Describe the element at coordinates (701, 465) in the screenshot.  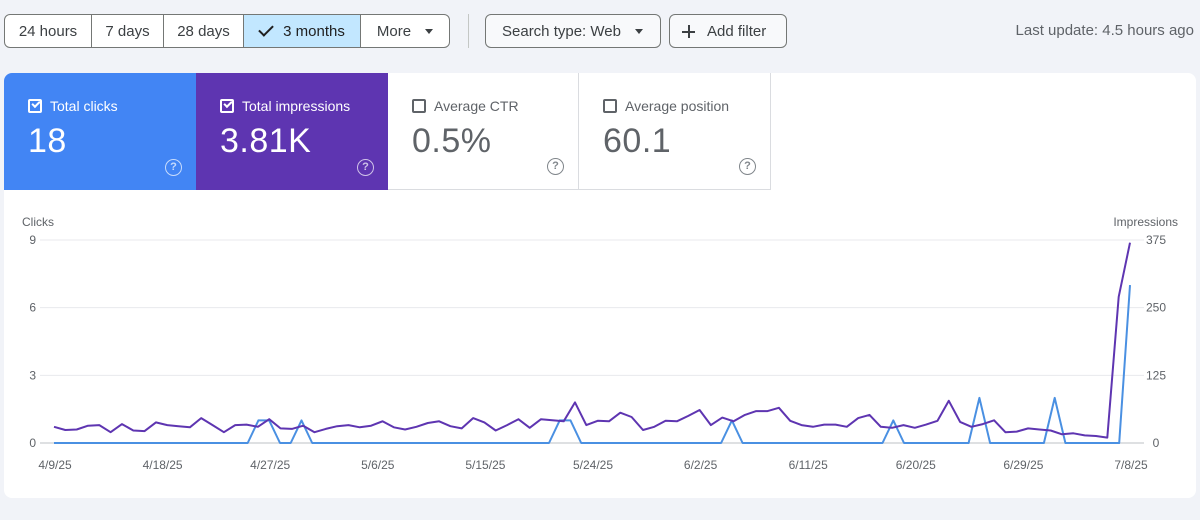
I see `x-tick-label: 6/2/25` at that location.